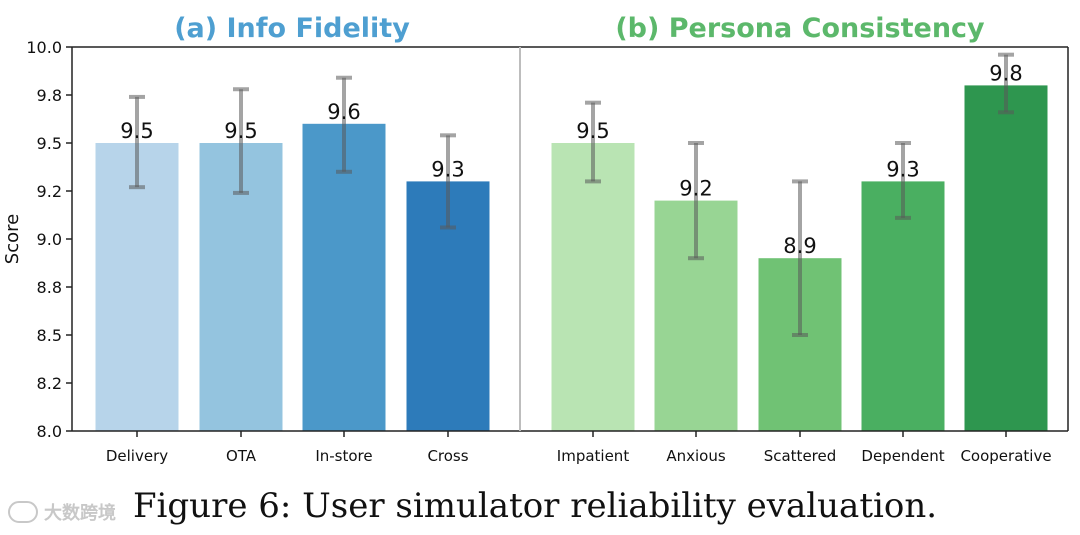 The height and width of the screenshot is (535, 1080). What do you see at coordinates (49, 239) in the screenshot?
I see `y-tick-label: 9.0` at bounding box center [49, 239].